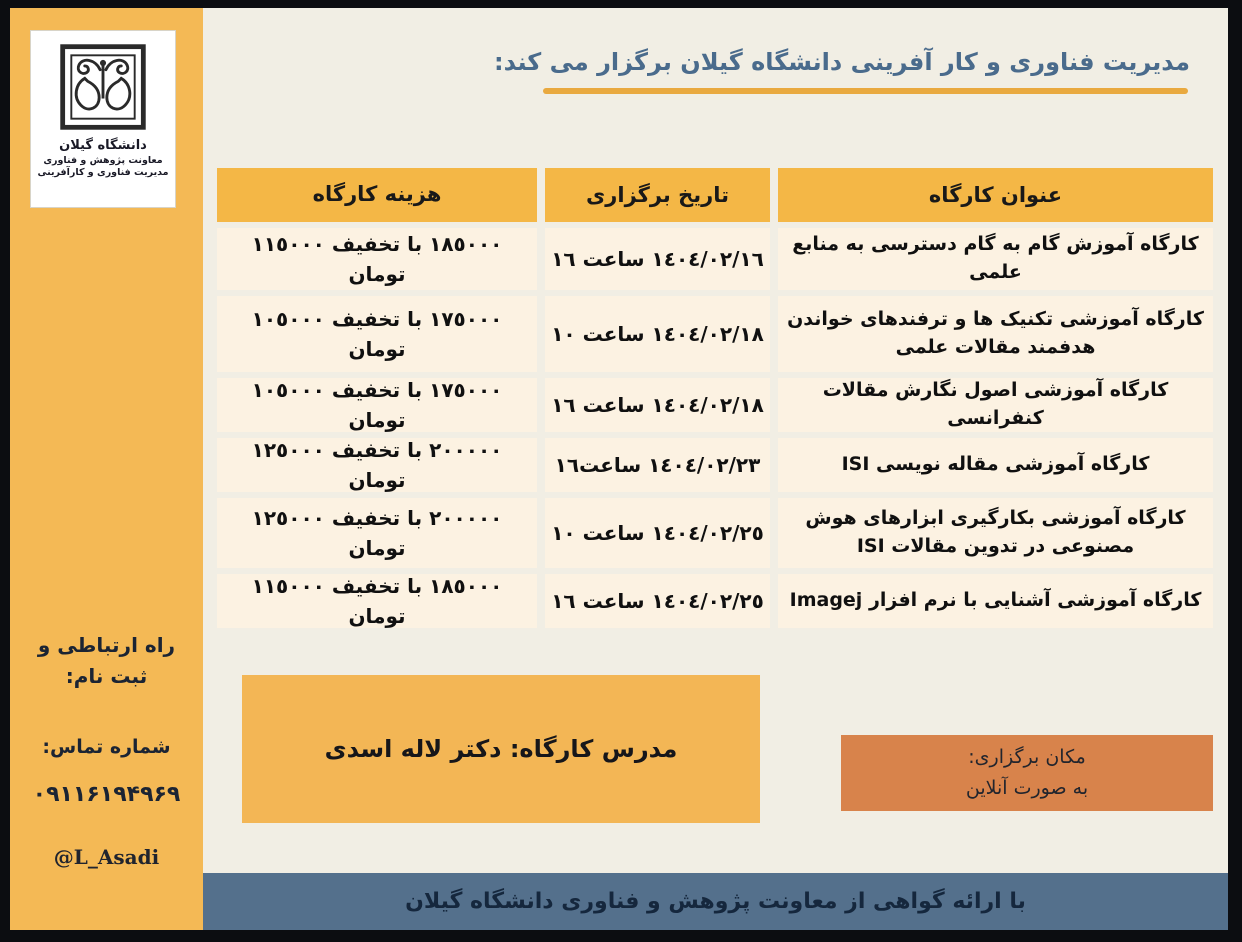 Image resolution: width=1242 pixels, height=942 pixels. What do you see at coordinates (1027, 788) in the screenshot?
I see `location-value: به صورت آنلاین` at bounding box center [1027, 788].